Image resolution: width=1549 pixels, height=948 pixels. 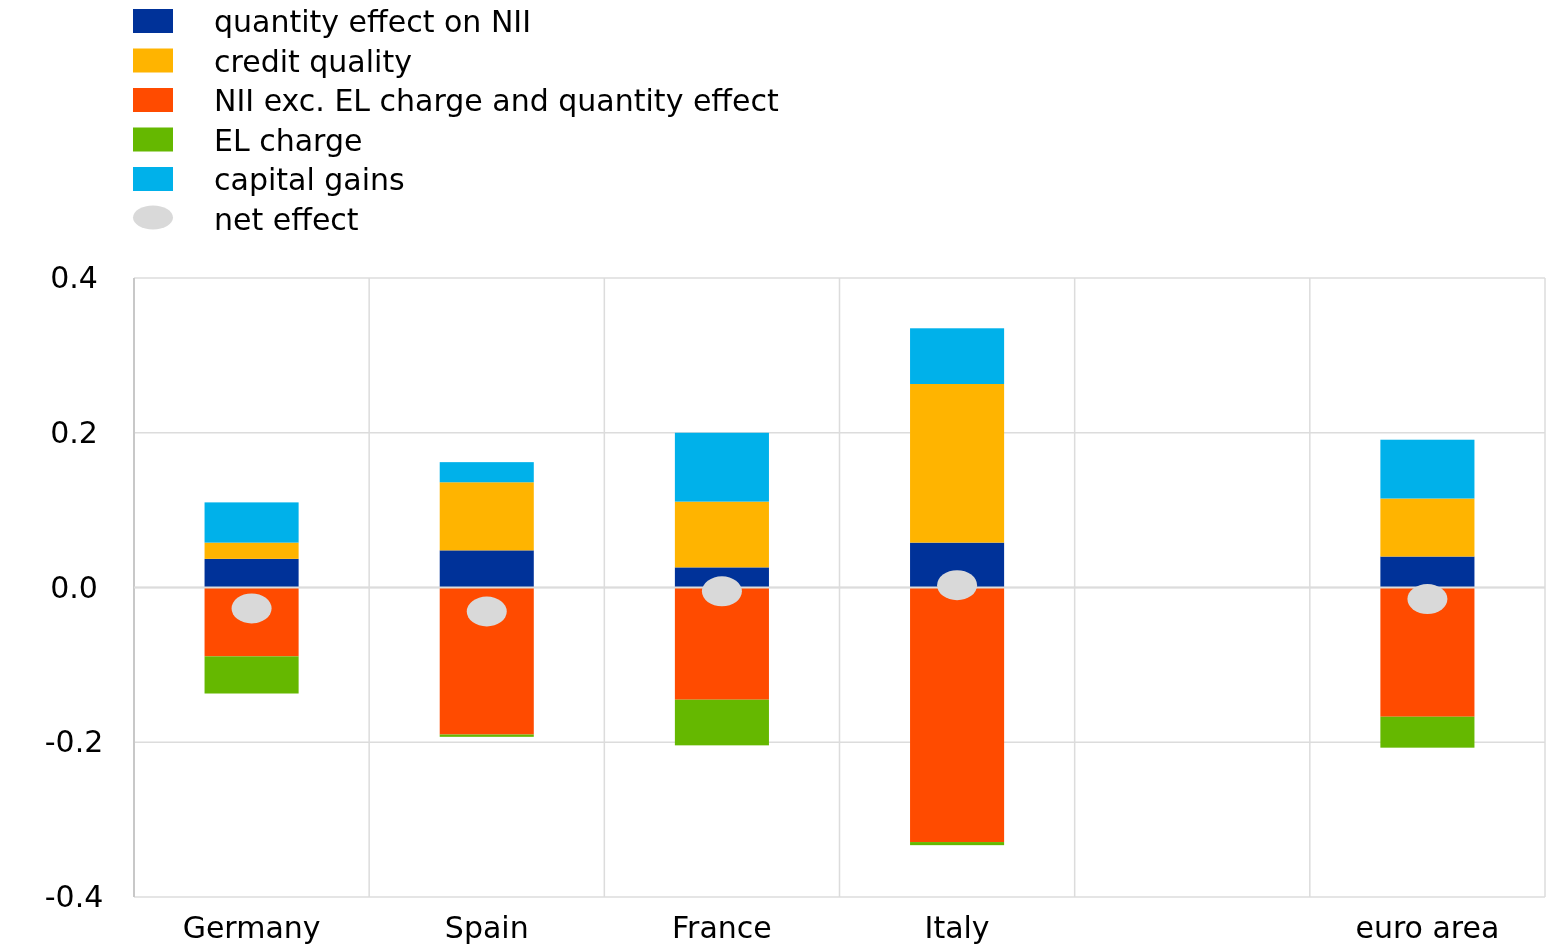 What do you see at coordinates (74, 587) in the screenshot?
I see `y-tick-label: 0.0` at bounding box center [74, 587].